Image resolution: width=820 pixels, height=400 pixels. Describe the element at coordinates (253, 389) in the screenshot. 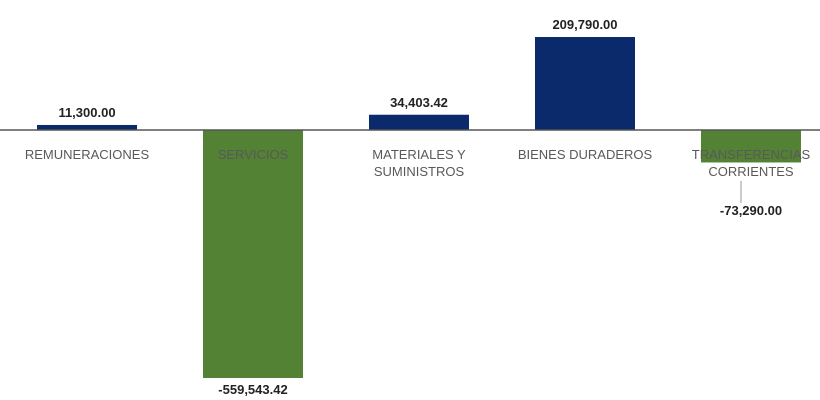

I see `value-label: -559,543.42` at that location.